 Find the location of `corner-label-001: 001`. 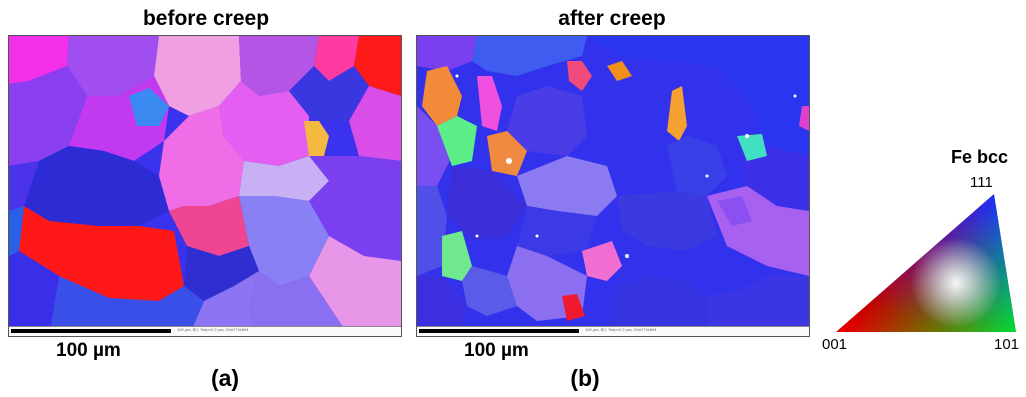

corner-label-001: 001 is located at coordinates (835, 344).